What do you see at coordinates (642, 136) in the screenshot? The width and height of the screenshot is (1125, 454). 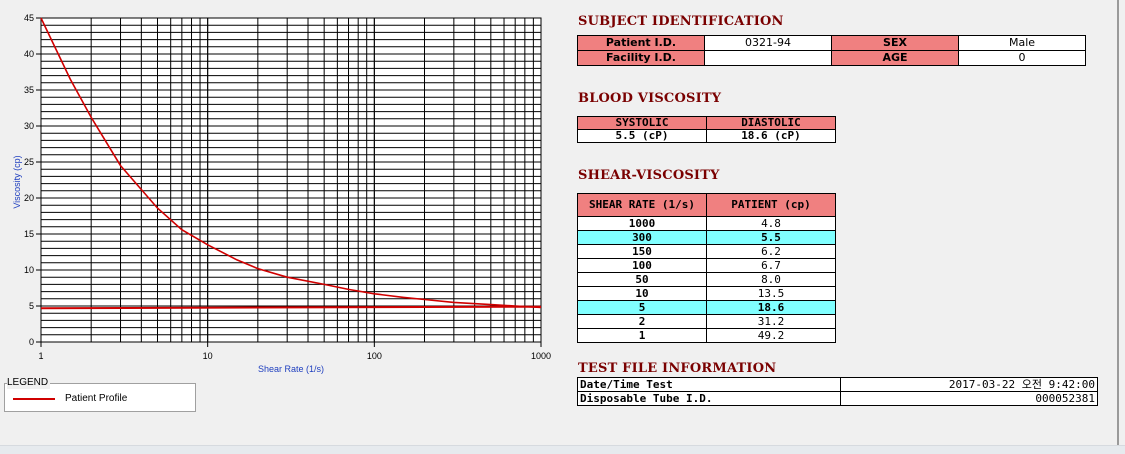 I see `systolic-value: 5.5 (cP)` at bounding box center [642, 136].